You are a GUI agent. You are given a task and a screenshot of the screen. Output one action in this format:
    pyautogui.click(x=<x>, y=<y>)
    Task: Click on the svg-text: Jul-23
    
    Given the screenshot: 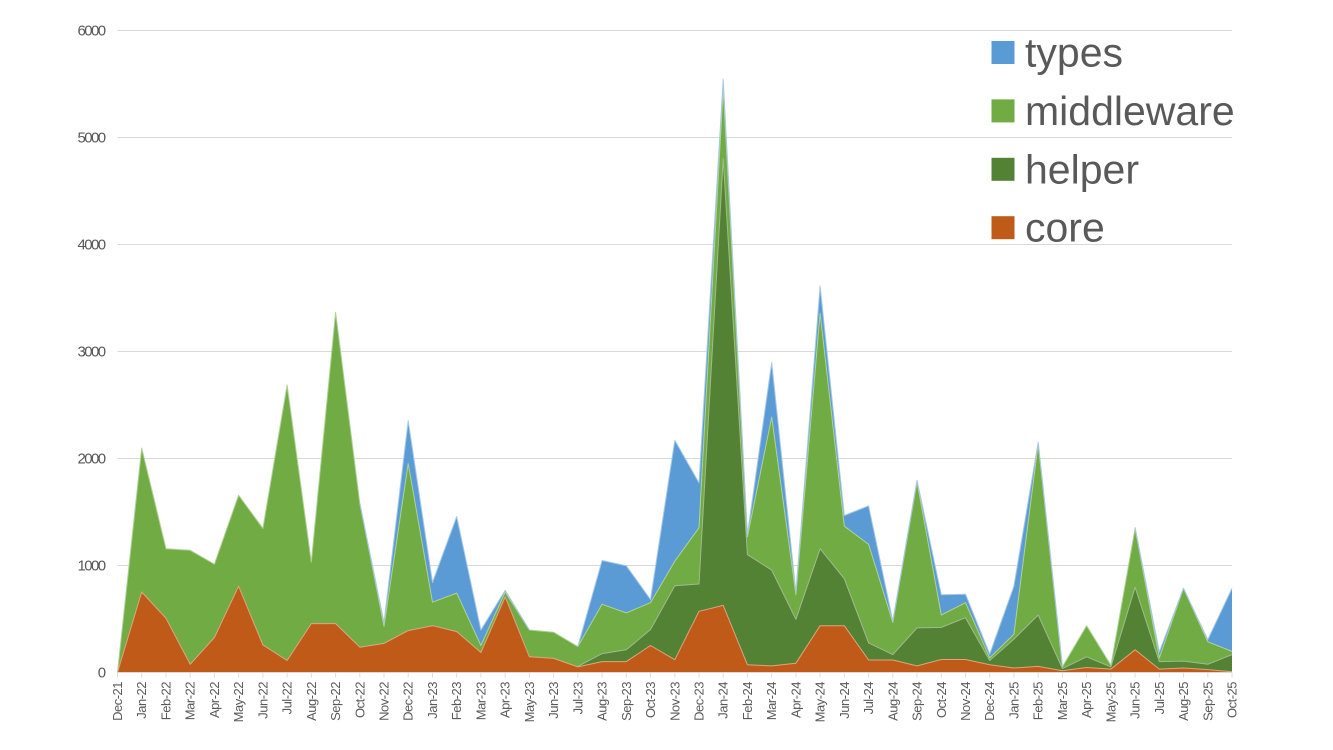 What is the action you would take?
    pyautogui.click(x=577, y=698)
    